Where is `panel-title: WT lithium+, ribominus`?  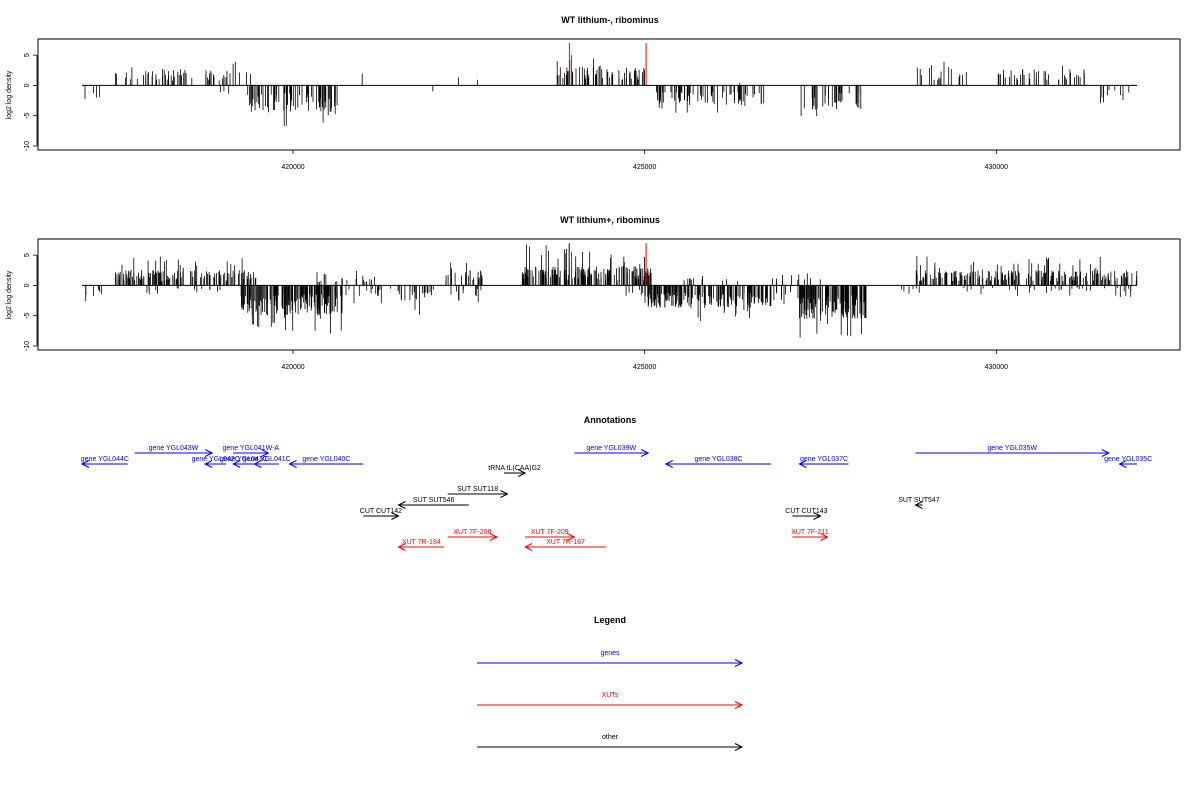 panel-title: WT lithium+, ribominus is located at coordinates (610, 220).